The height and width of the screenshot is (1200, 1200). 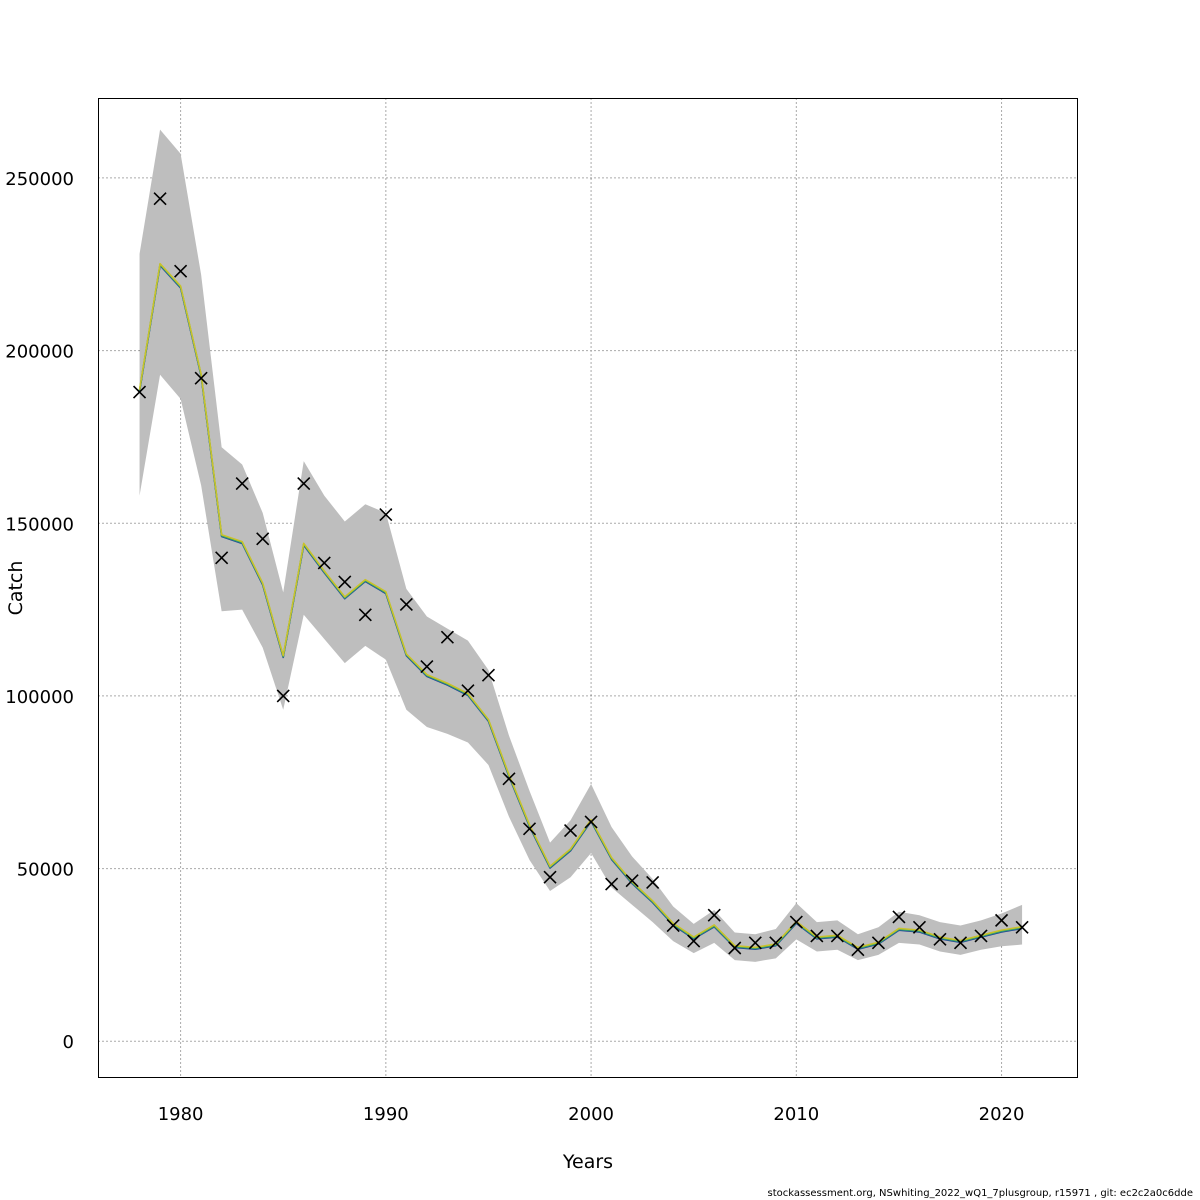 I want to click on observed-point-2007, so click(x=735, y=948).